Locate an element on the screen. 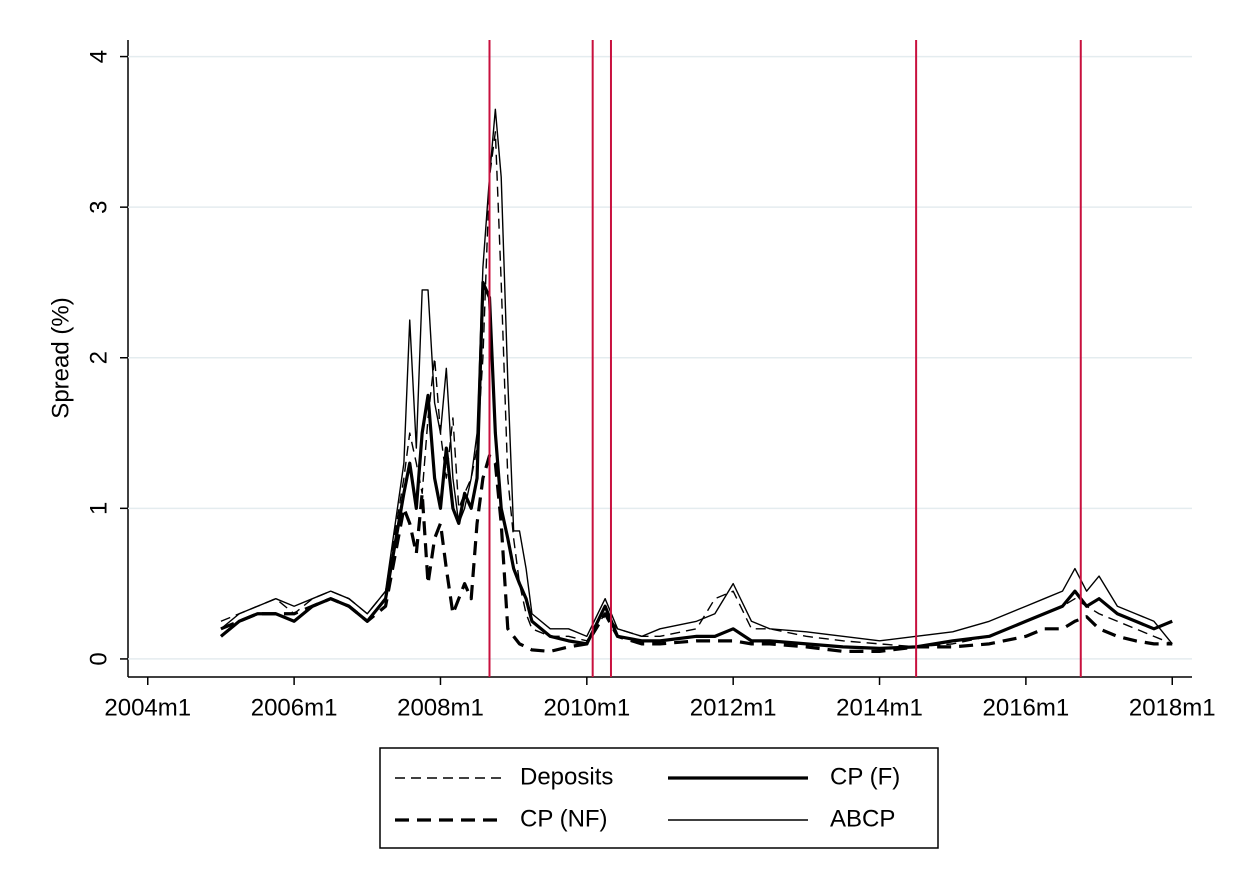 The image size is (1234, 883). y-tick-label: 0 is located at coordinates (98, 658).